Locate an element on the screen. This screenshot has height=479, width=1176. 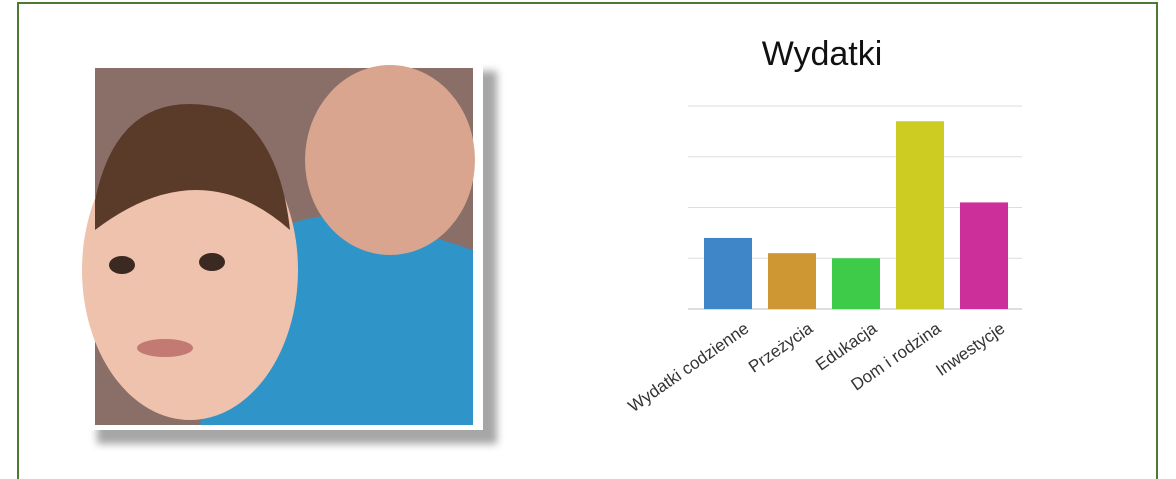
photo-adult-head is located at coordinates (390, 160).